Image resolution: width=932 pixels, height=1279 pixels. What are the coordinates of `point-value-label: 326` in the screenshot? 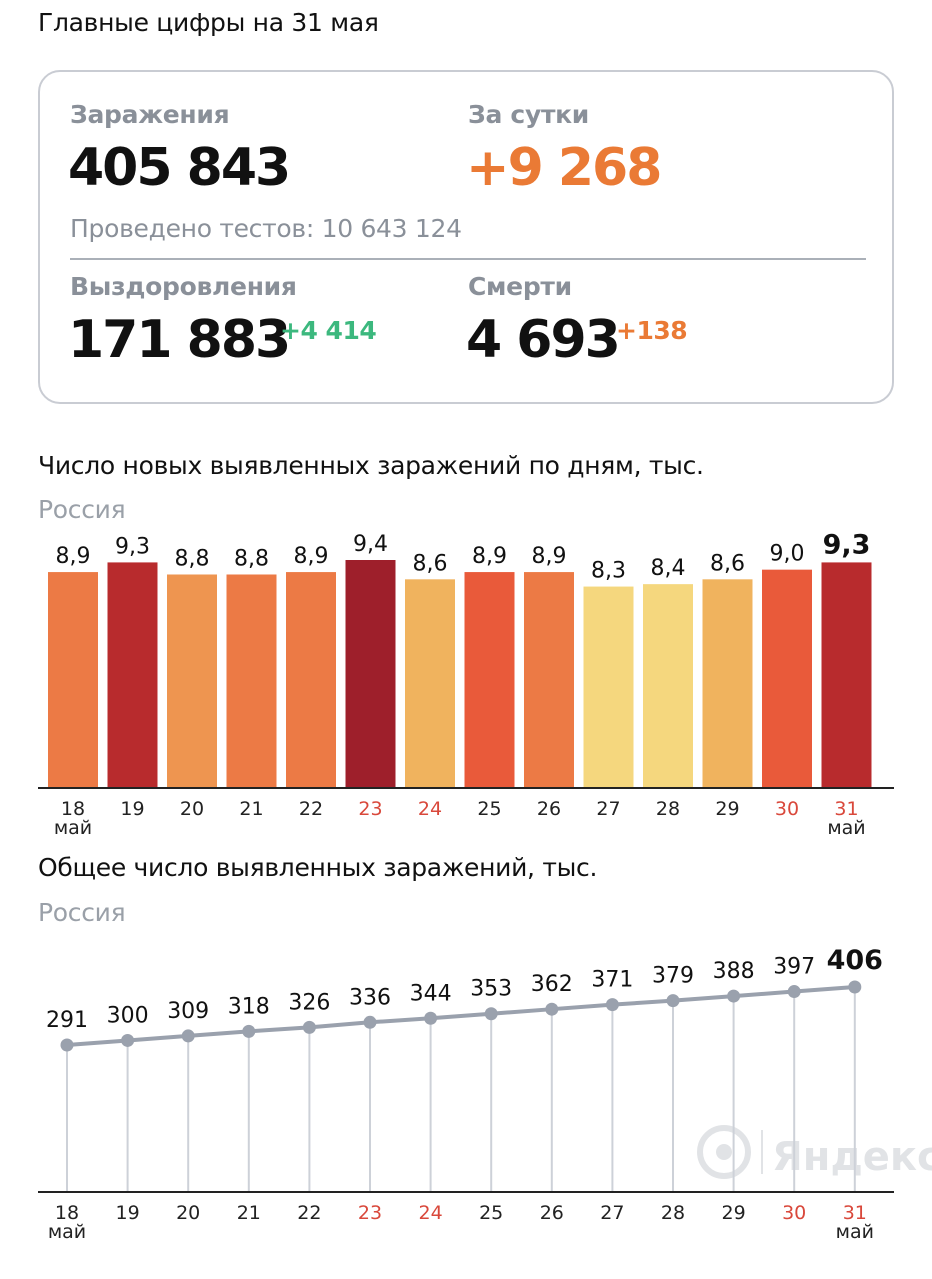 It's located at (309, 1002).